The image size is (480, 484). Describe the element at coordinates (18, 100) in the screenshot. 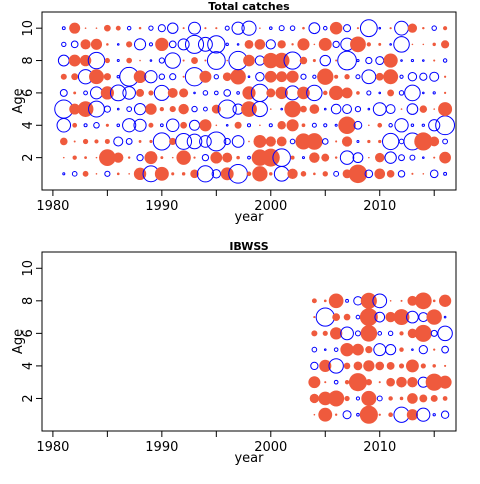

I see `y-axis-label: Age` at that location.